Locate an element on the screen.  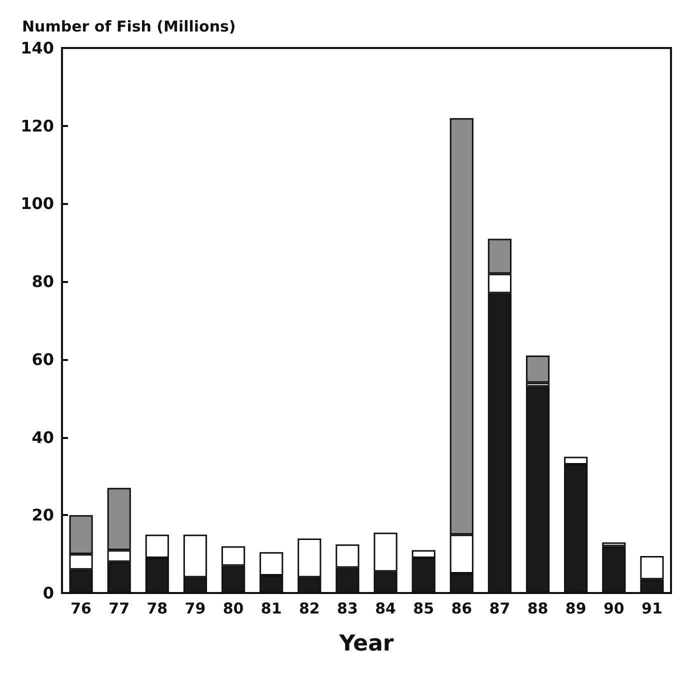
x-tick-label: 84 is located at coordinates (385, 609).